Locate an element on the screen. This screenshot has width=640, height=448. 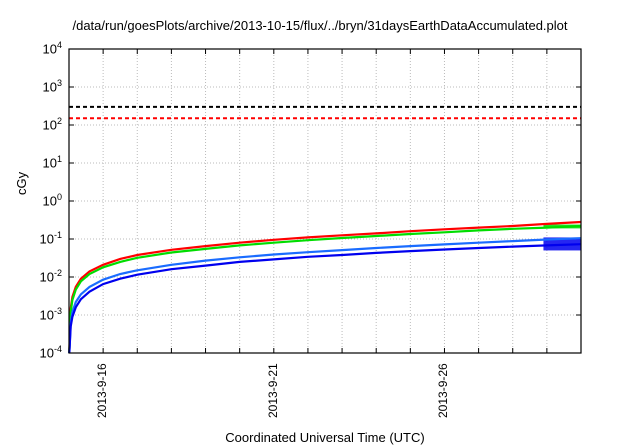
y-tick-exponent: -4 is located at coordinates (57, 349).